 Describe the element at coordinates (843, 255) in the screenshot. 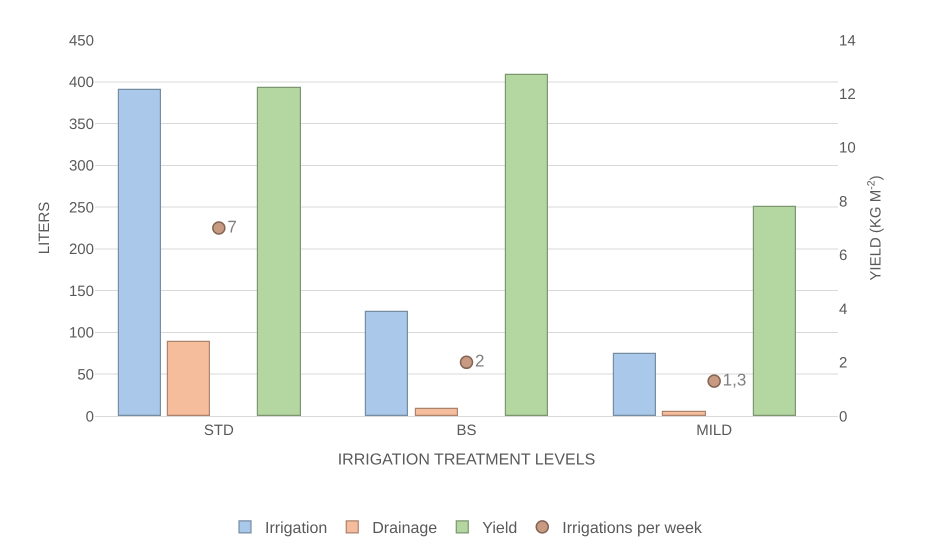

I see `y2-tick-label: 6` at that location.